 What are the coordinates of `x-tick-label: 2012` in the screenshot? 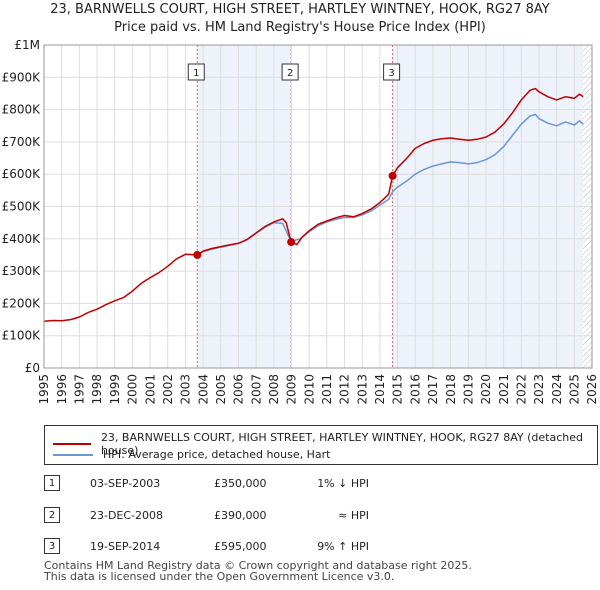 It's located at (345, 389).